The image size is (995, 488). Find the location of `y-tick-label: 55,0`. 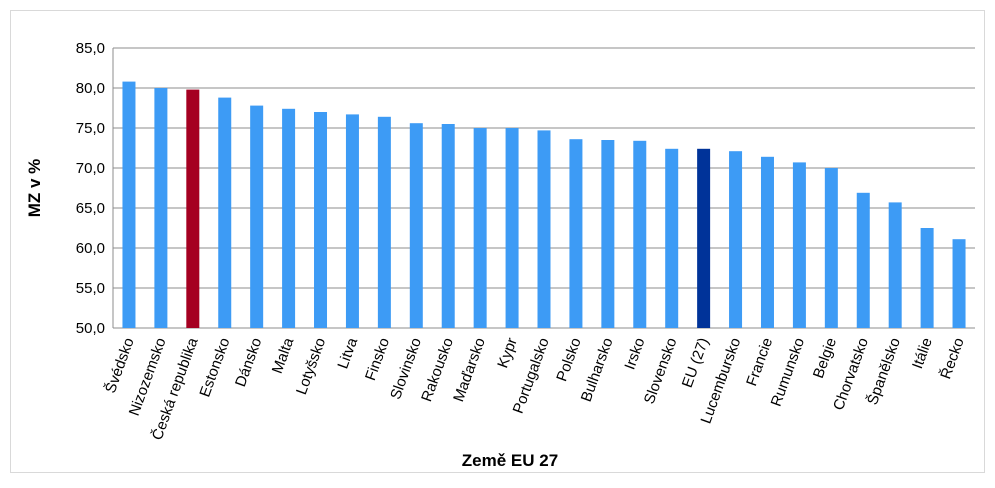

y-tick-label: 55,0 is located at coordinates (90, 288).